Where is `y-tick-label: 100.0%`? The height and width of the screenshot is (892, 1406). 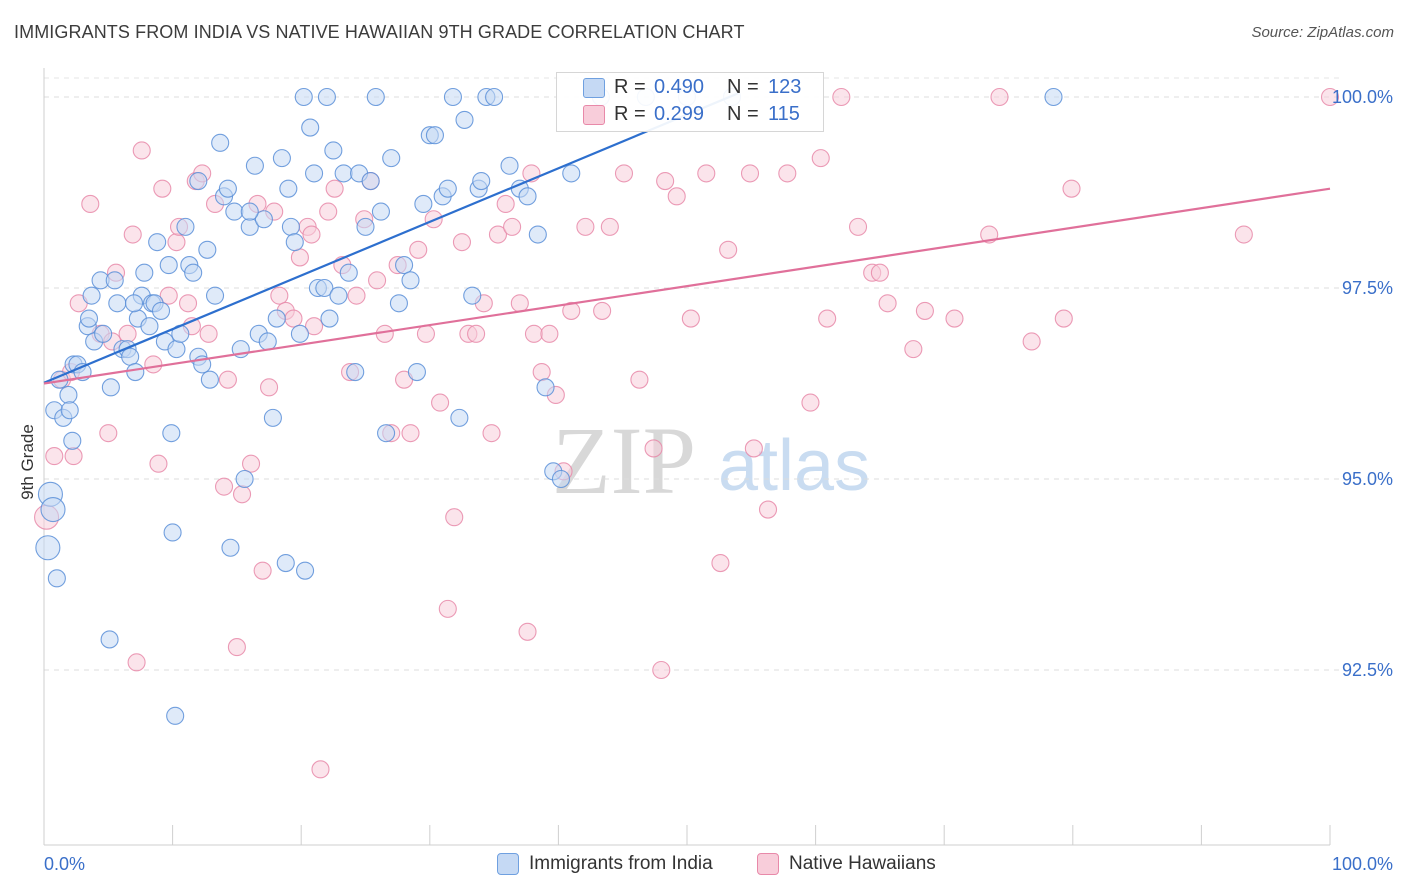 y-tick-label: 100.0% is located at coordinates (1362, 97).